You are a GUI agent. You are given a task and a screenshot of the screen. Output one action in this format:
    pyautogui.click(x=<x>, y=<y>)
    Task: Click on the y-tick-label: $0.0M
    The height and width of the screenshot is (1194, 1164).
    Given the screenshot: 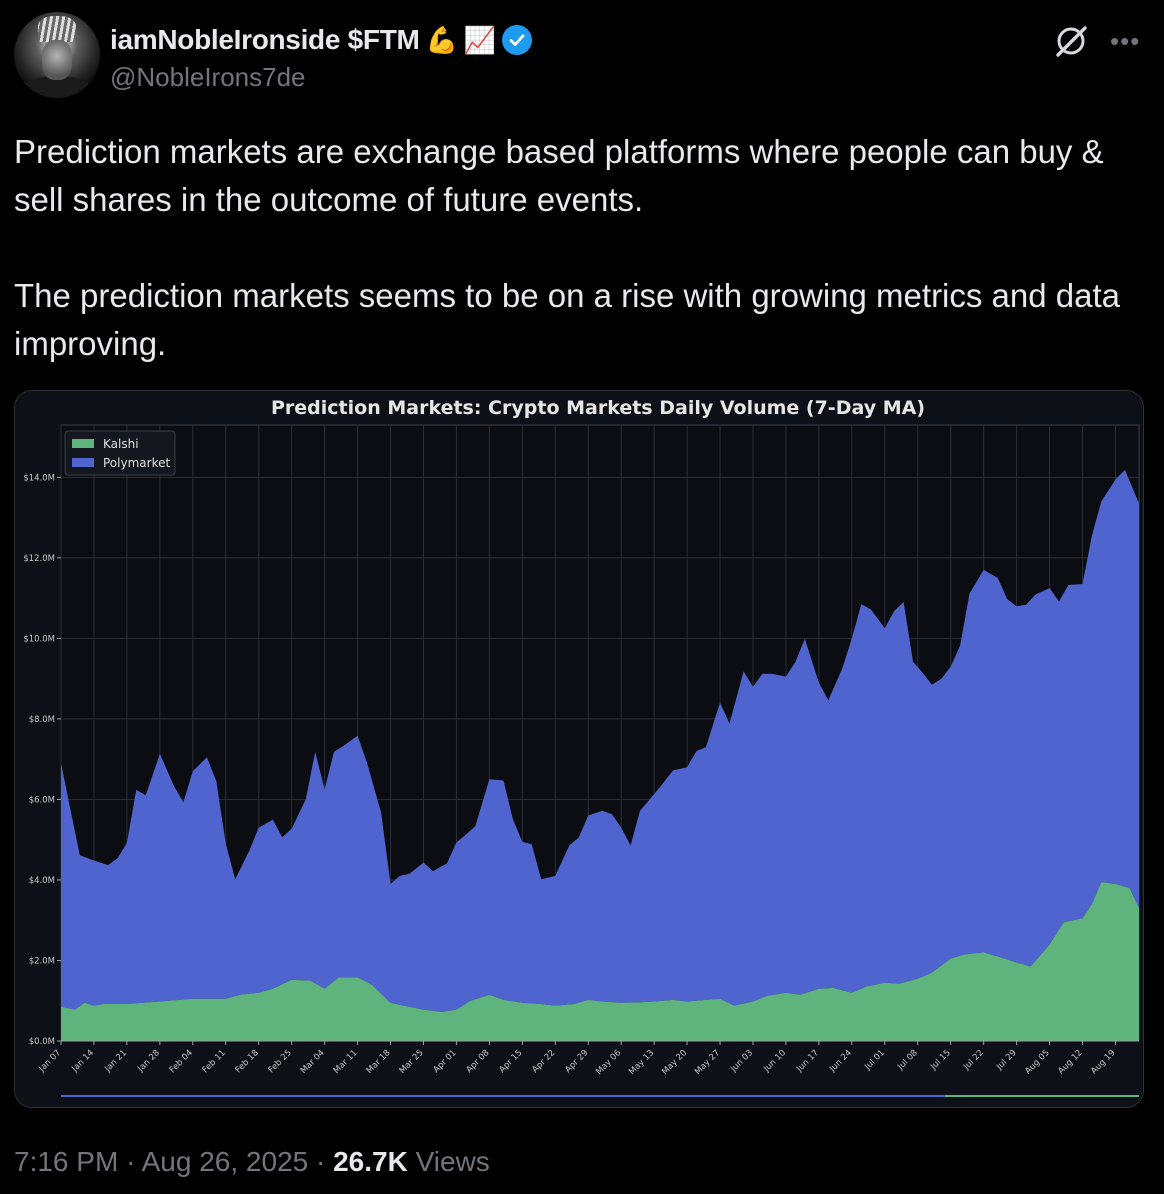 What is the action you would take?
    pyautogui.click(x=42, y=1042)
    